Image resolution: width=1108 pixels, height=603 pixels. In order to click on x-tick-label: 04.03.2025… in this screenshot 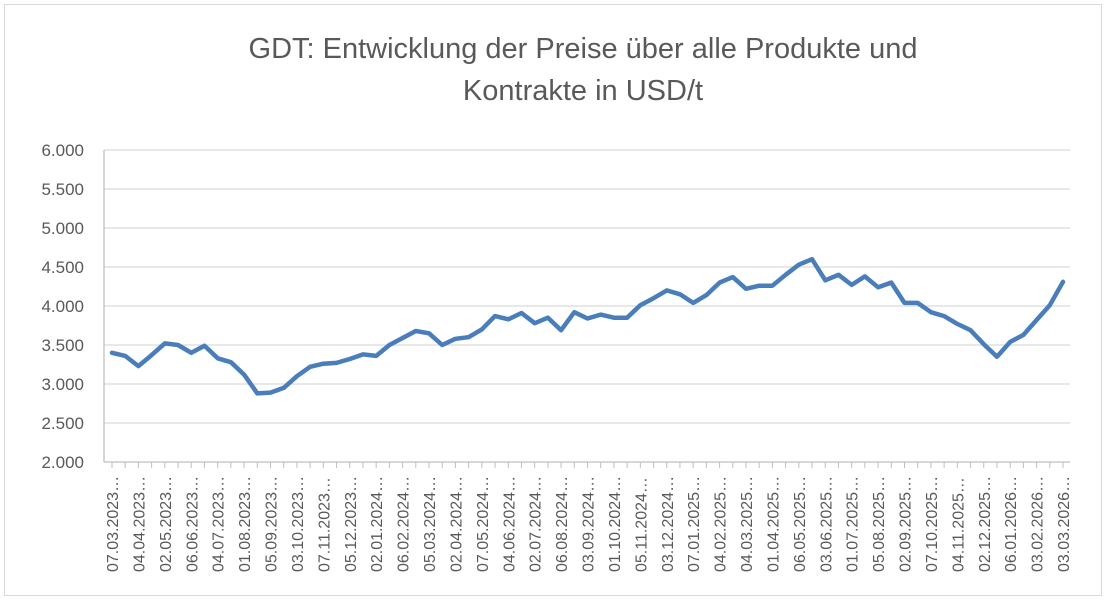, I will do `click(747, 524)`.